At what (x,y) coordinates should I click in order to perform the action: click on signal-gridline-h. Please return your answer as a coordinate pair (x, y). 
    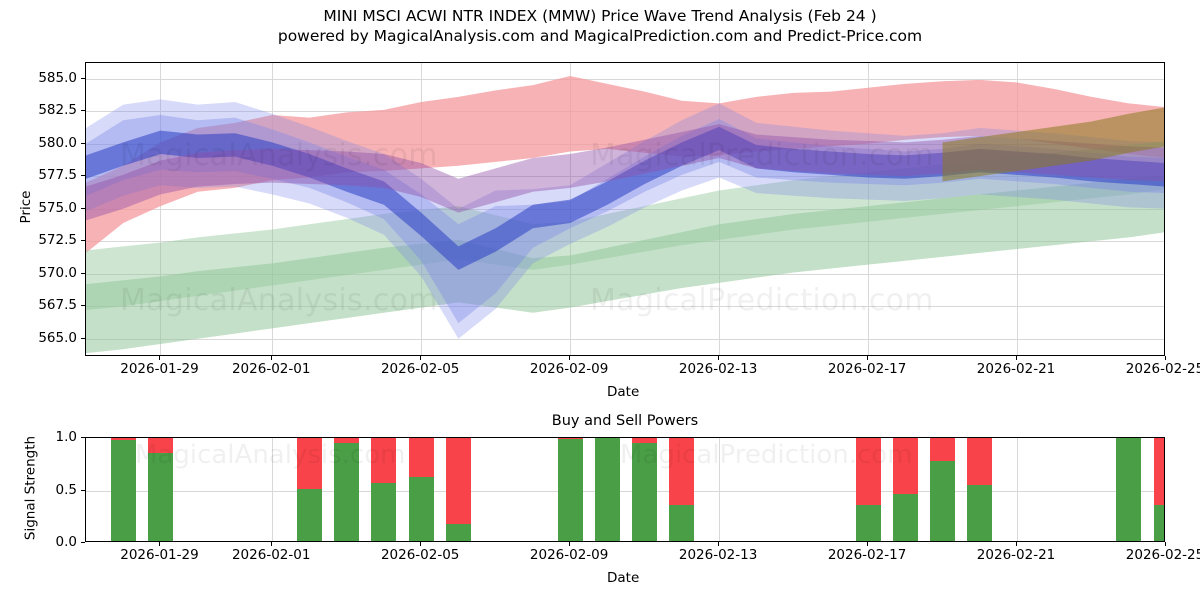
    Looking at the image, I should click on (625, 491).